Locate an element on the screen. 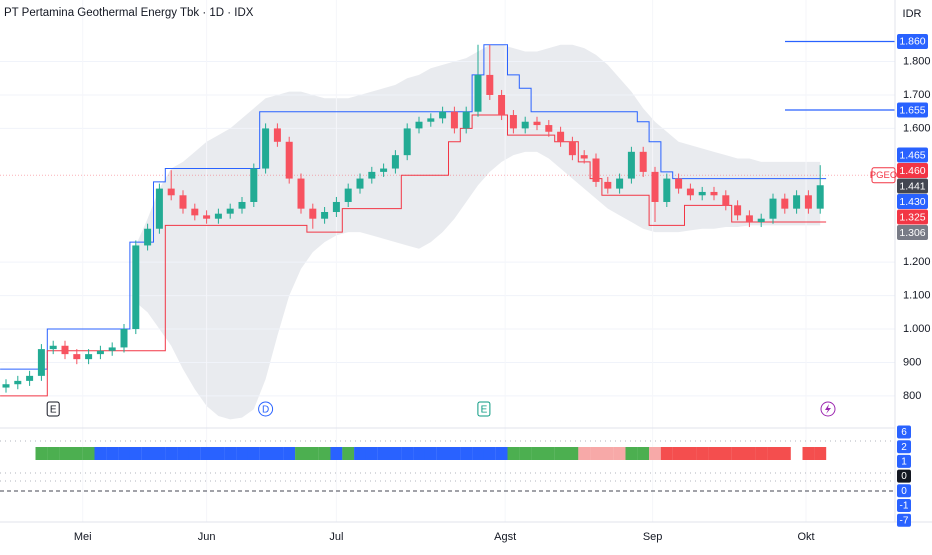  lightning-icon is located at coordinates (828, 409).